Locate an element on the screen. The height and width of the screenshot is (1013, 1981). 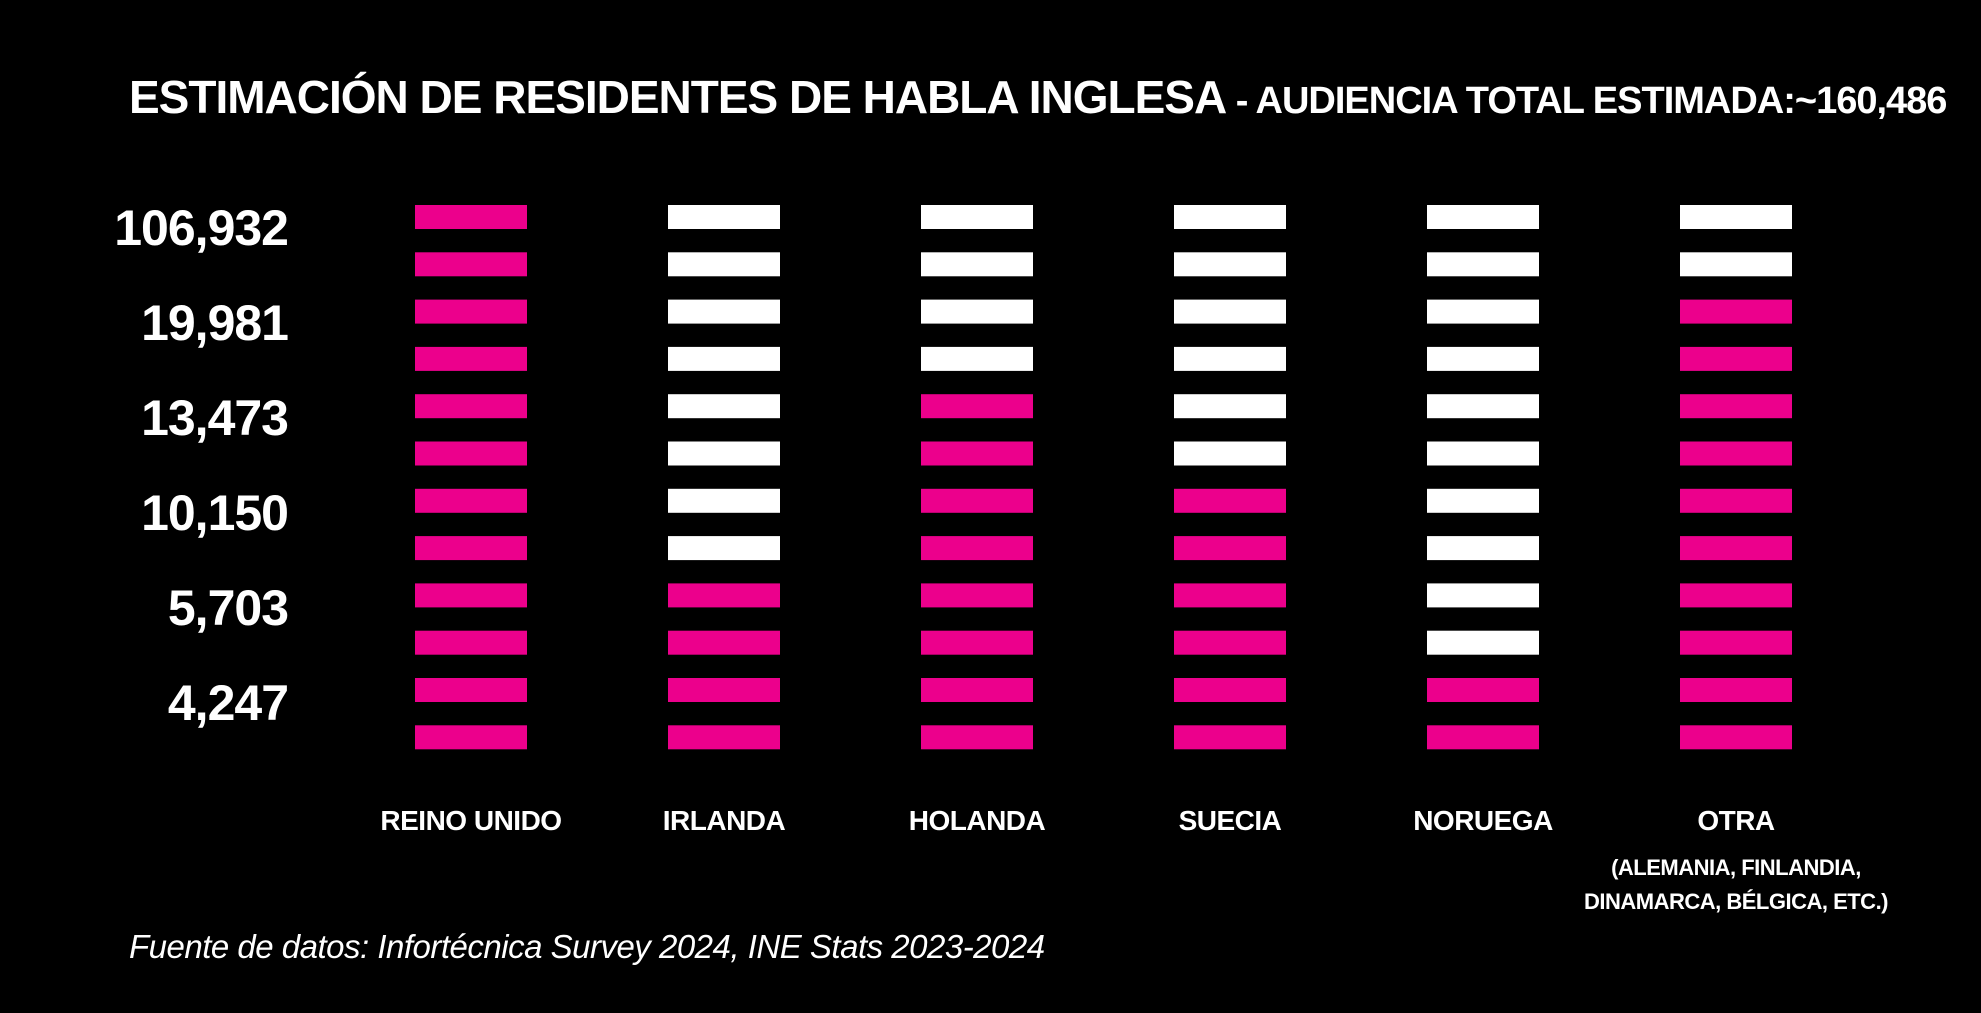
category-label: REINO UNIDO is located at coordinates (470, 820).